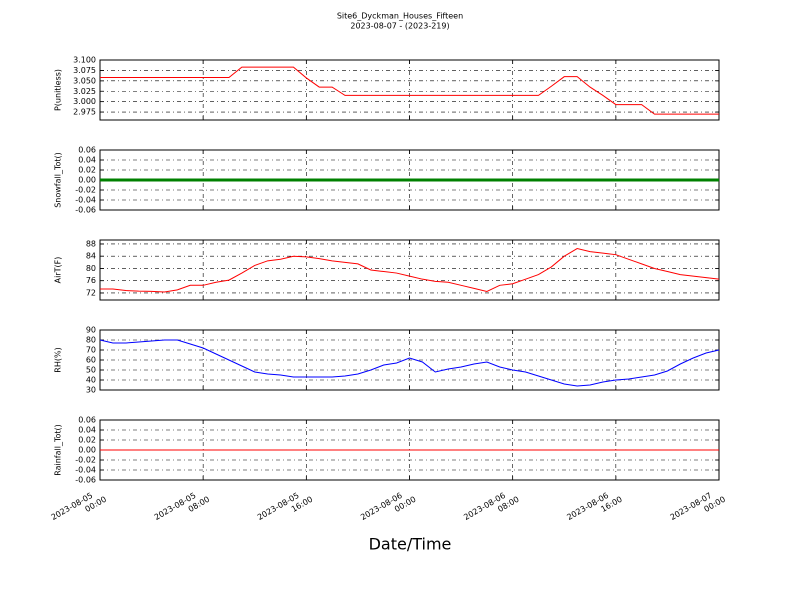 The image size is (800, 604). What do you see at coordinates (58, 90) in the screenshot?
I see `y-axis-title: P(unitless)` at bounding box center [58, 90].